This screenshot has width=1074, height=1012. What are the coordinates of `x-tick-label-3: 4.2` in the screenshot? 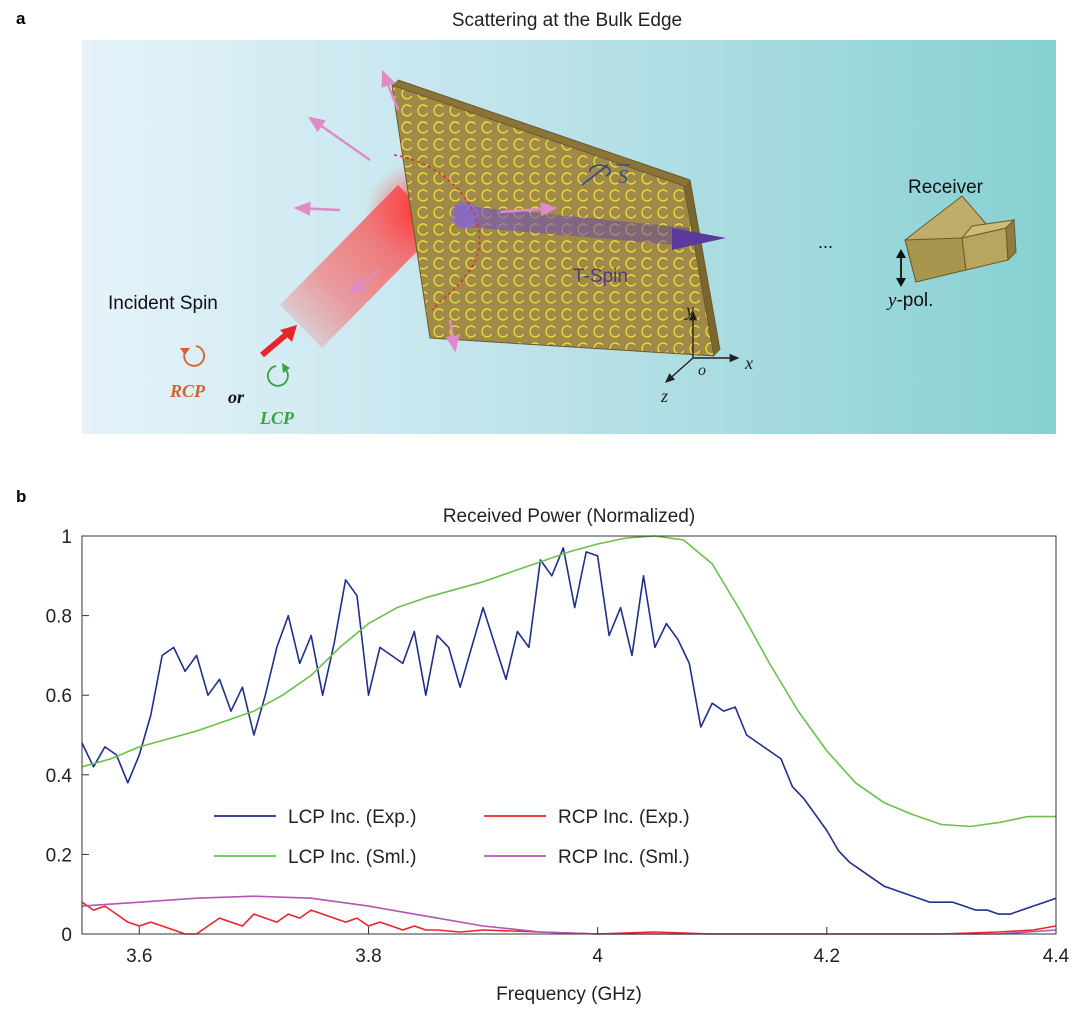 It's located at (827, 956).